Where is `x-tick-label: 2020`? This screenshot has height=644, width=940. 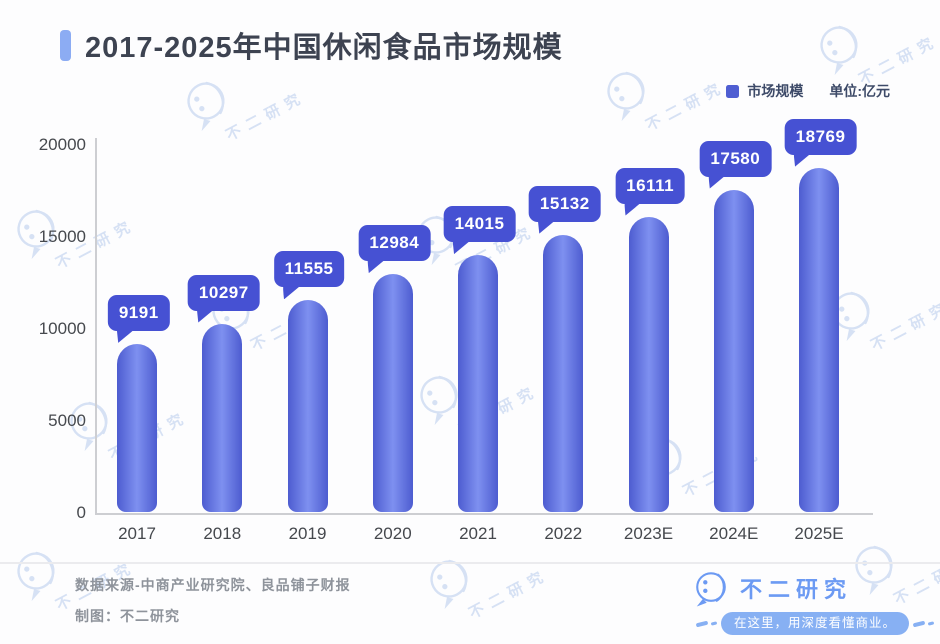 x-tick-label: 2020 is located at coordinates (392, 533).